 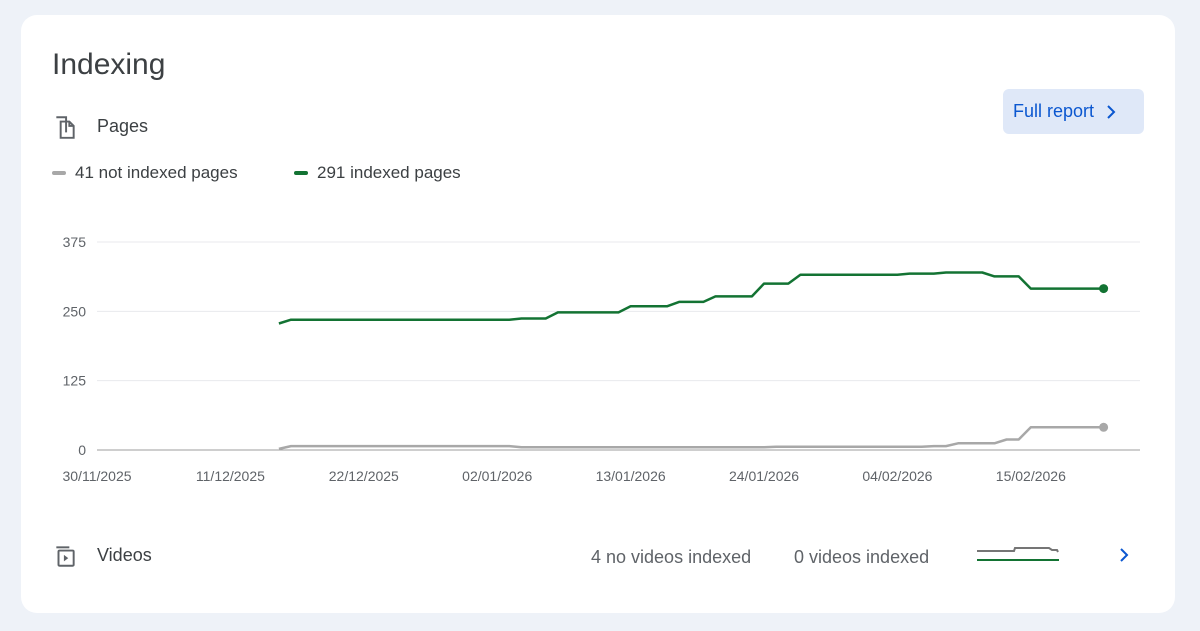 I want to click on videos-indexed-count: 0 videos indexed, so click(x=862, y=557).